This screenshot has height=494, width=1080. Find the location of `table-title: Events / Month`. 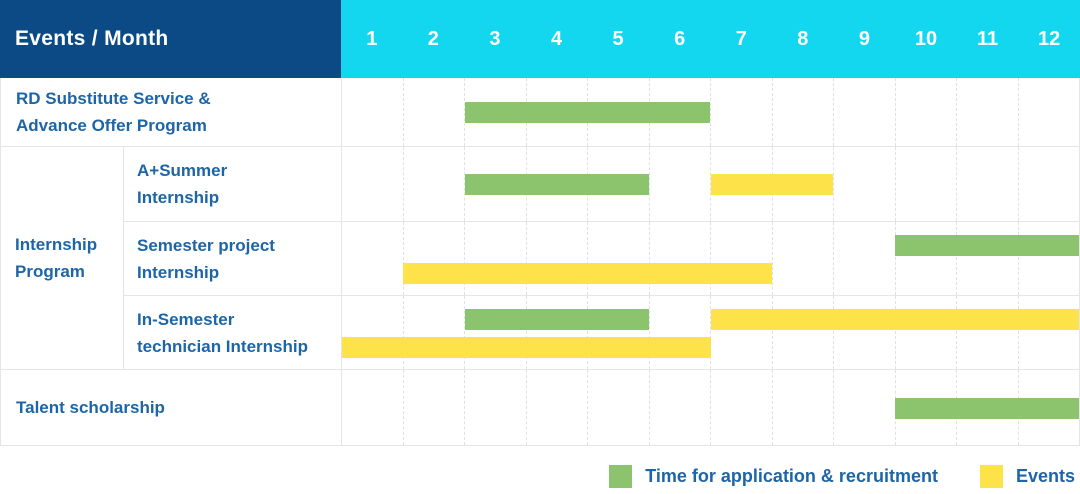

table-title: Events / Month is located at coordinates (92, 38).